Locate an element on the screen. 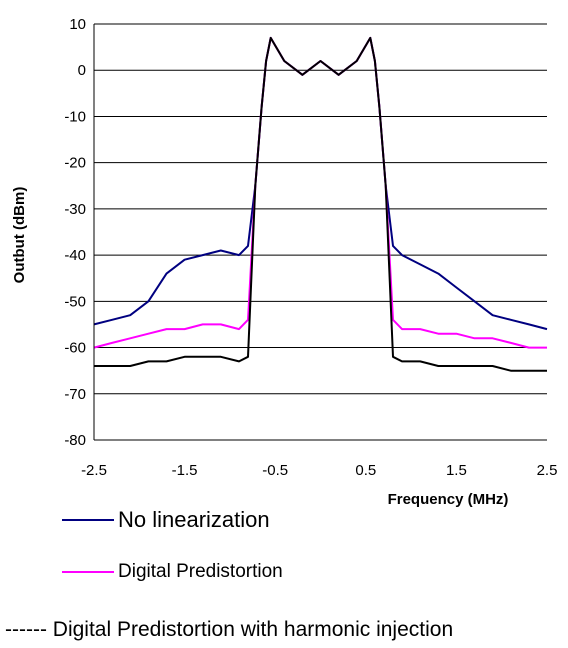 The image size is (568, 648). y-tick-label: -50 is located at coordinates (75, 301).